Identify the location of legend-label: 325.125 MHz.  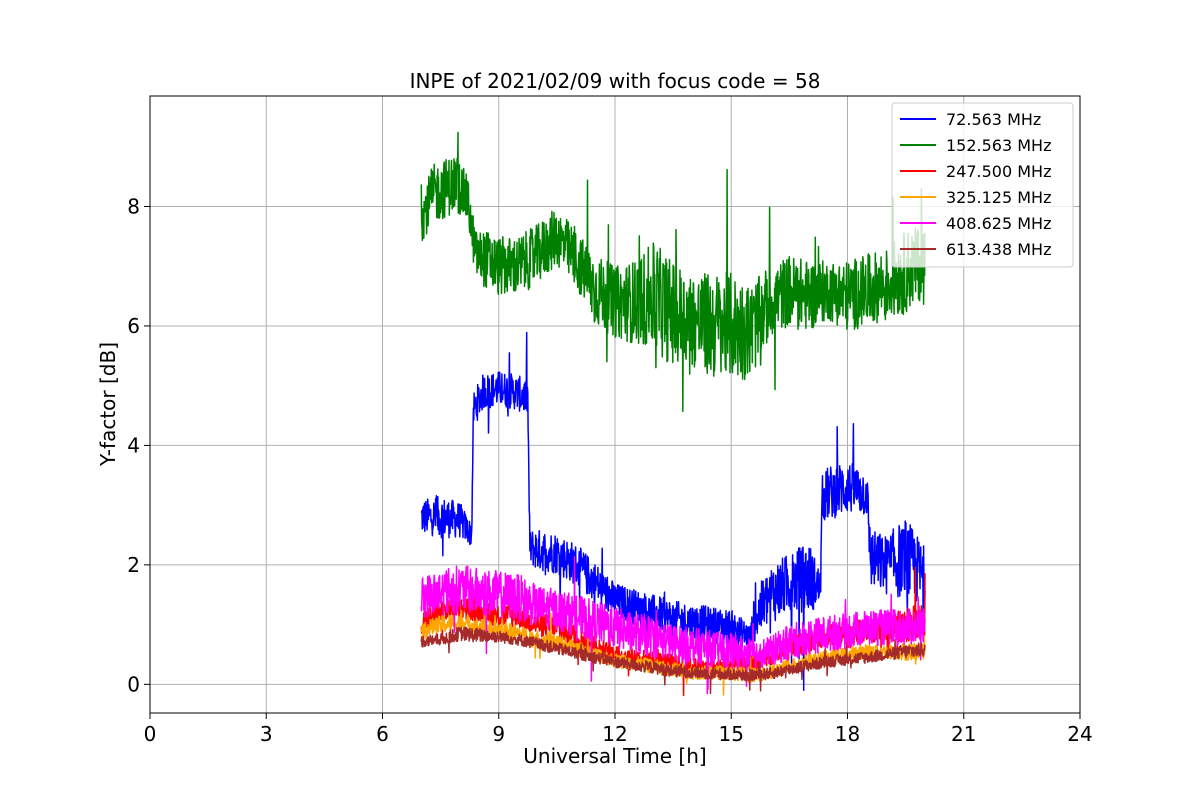
(998, 197).